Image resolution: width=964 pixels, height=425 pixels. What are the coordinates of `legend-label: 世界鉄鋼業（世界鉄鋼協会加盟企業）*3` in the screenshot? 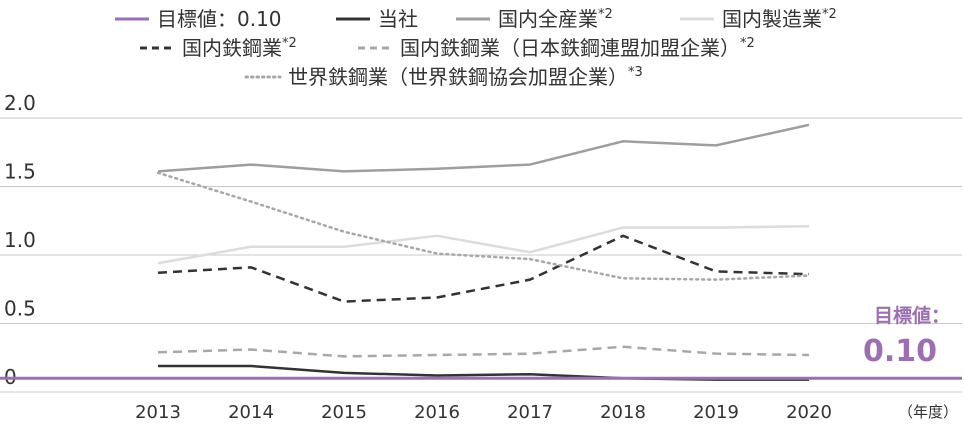 It's located at (465, 77).